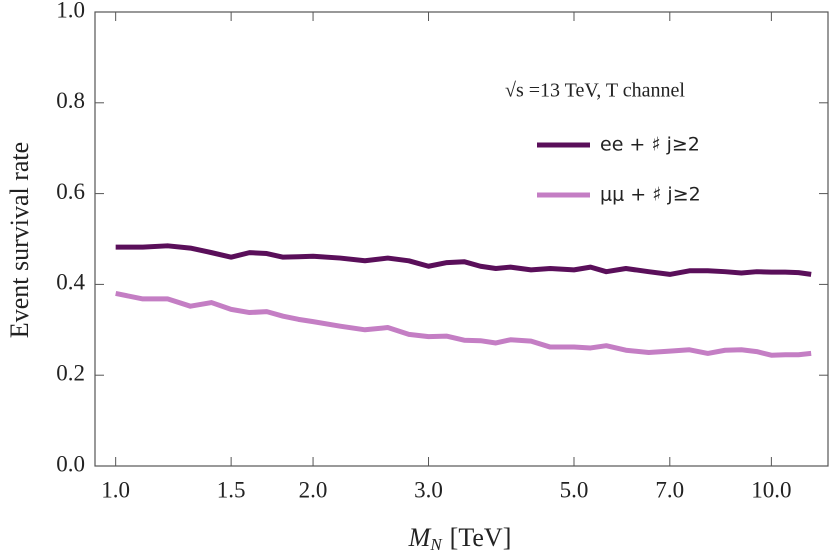 This screenshot has height=556, width=830. Describe the element at coordinates (481, 537) in the screenshot. I see `x-label-unit: [TeV]` at that location.